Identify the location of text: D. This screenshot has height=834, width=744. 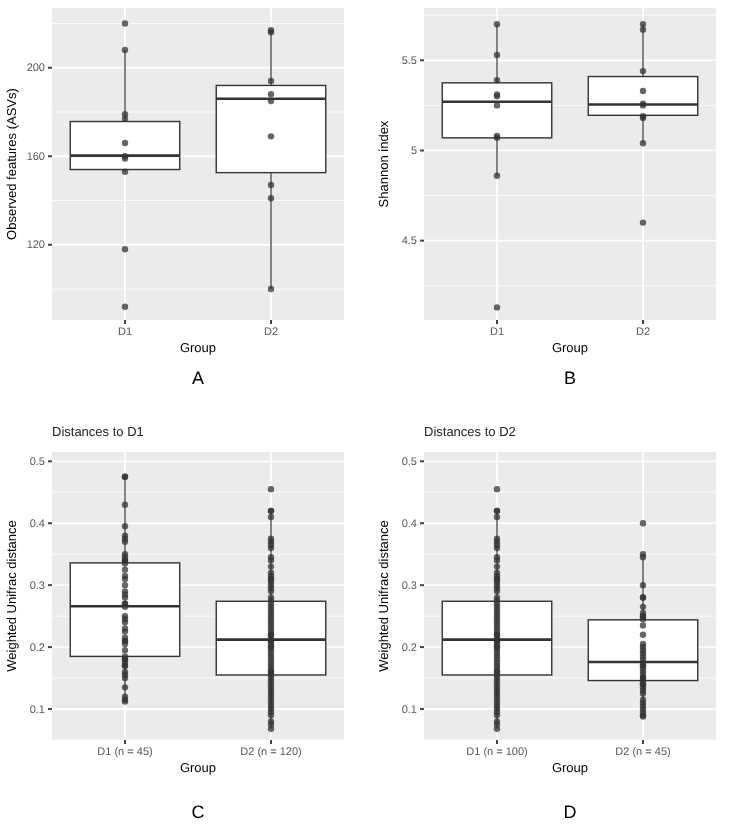
(570, 812).